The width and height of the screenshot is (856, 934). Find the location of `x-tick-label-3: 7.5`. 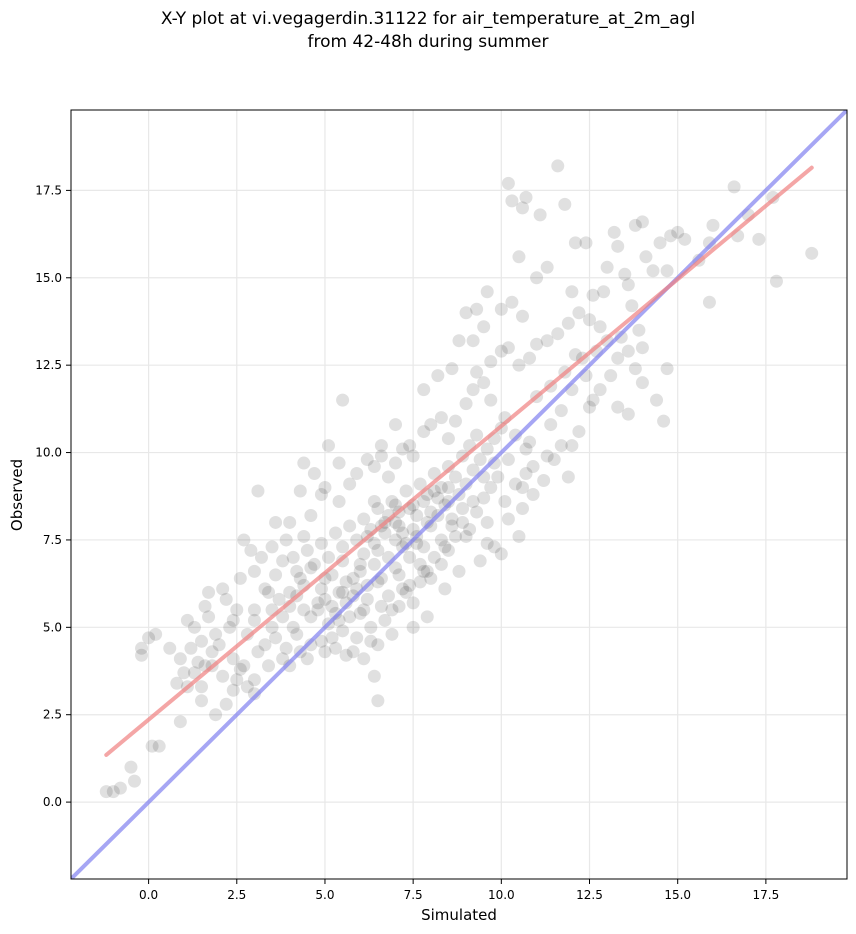

x-tick-label-3: 7.5 is located at coordinates (413, 895).